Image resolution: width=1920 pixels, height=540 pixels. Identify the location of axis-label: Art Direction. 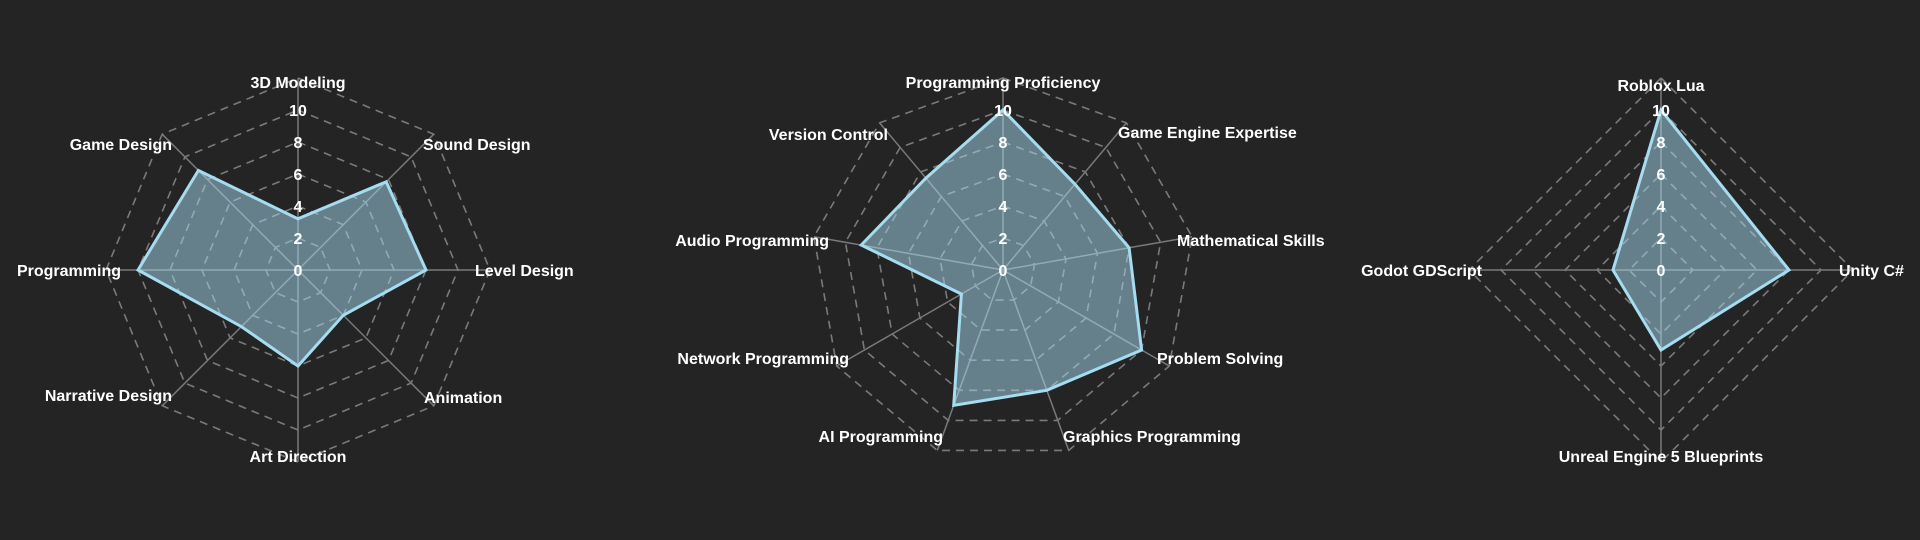
(298, 457).